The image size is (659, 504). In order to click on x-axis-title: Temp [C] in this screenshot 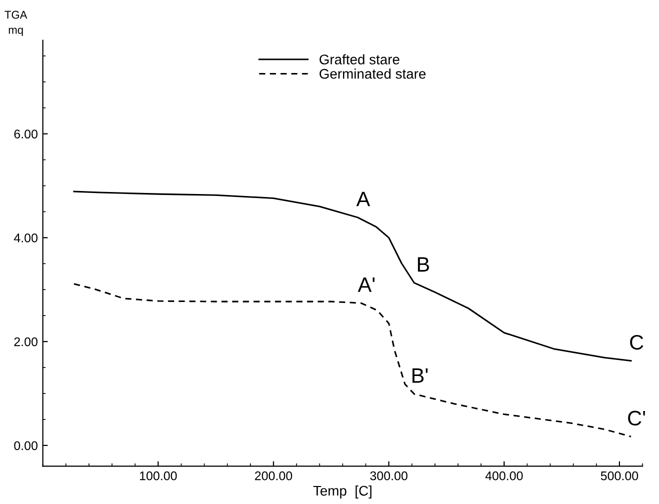, I will do `click(342, 491)`.